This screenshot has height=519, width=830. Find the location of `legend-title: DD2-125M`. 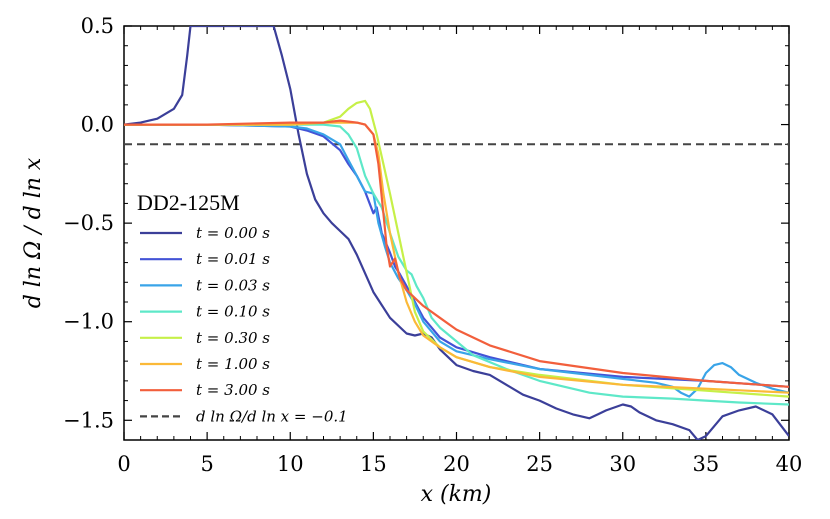

legend-title: DD2-125M is located at coordinates (188, 202).